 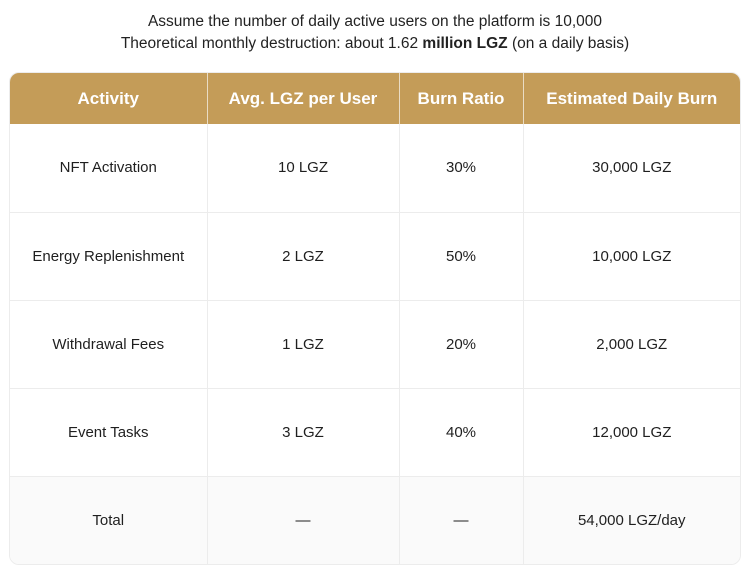 What do you see at coordinates (109, 432) in the screenshot?
I see `cell-activity: Event Tasks` at bounding box center [109, 432].